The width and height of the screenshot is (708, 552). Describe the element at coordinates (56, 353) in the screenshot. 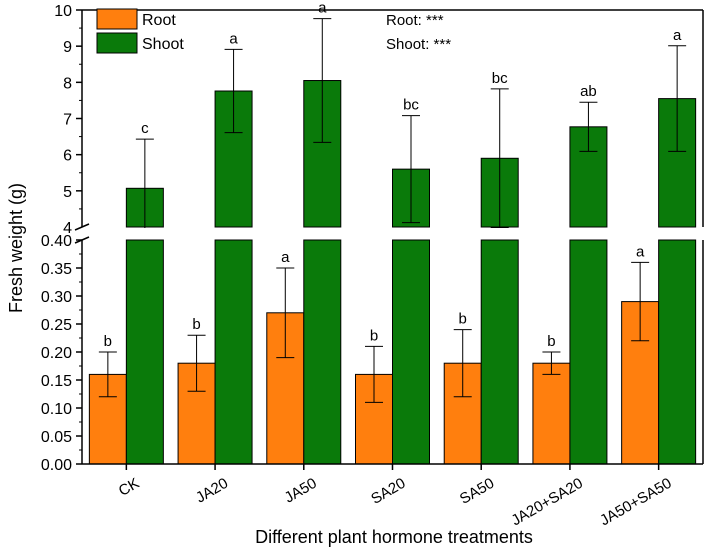

I see `y-lower-tick-label-4: 0.20` at that location.